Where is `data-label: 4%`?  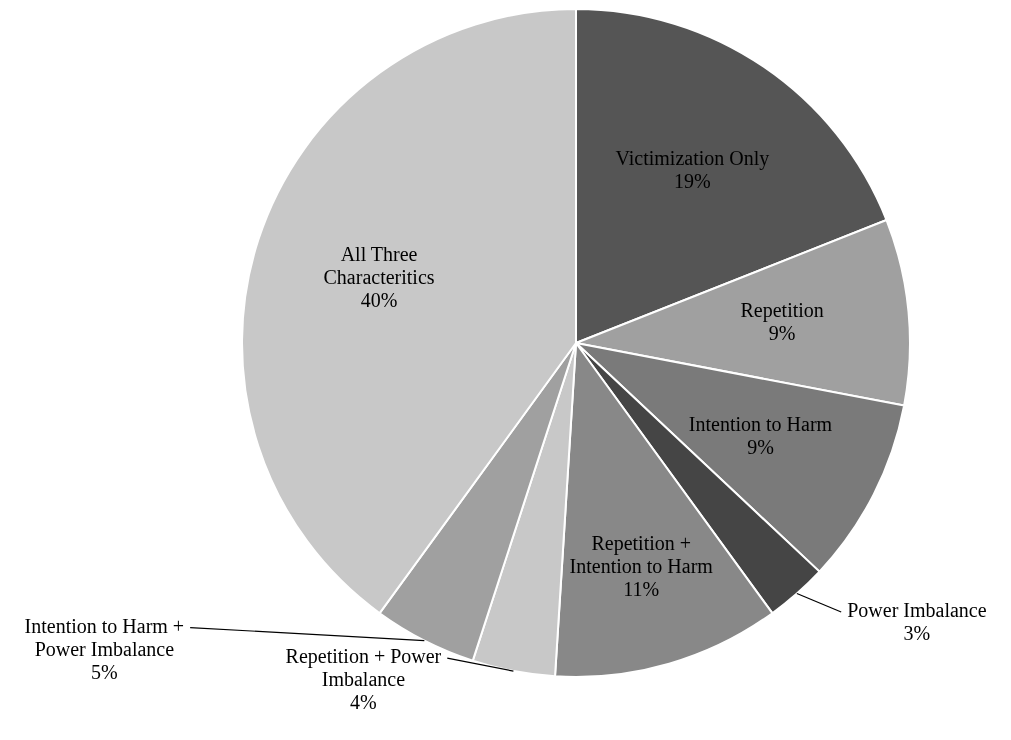 data-label: 4% is located at coordinates (363, 702).